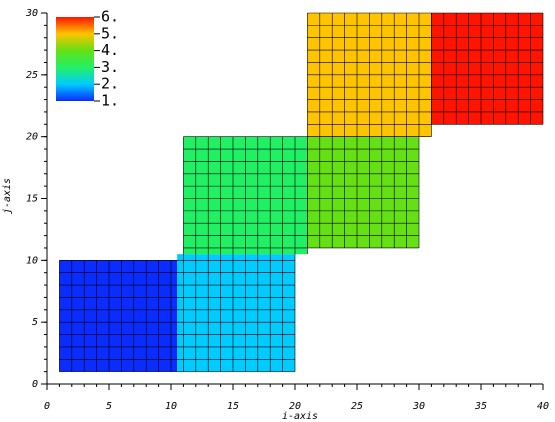 The height and width of the screenshot is (422, 555). Describe the element at coordinates (171, 406) in the screenshot. I see `x-tick-label: 10` at that location.